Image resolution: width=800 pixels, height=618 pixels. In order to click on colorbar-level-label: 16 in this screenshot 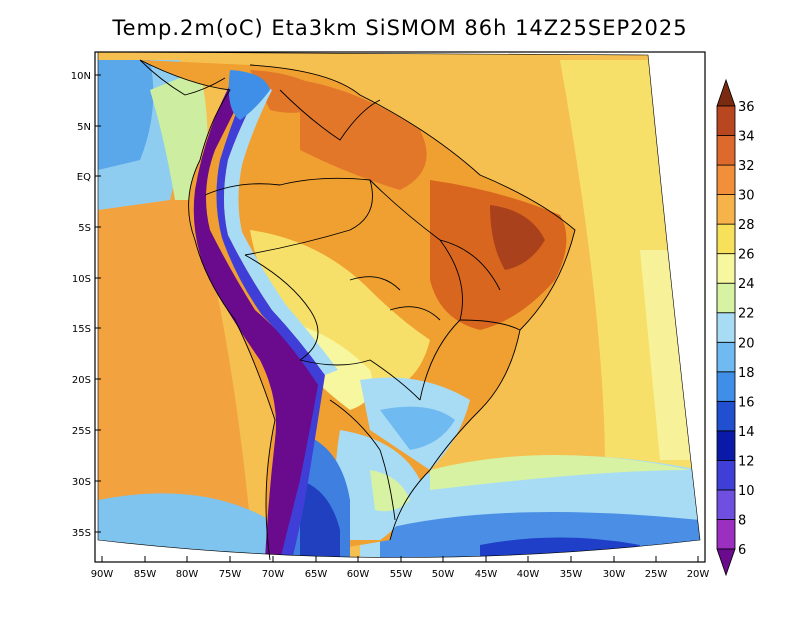, I will do `click(746, 402)`.